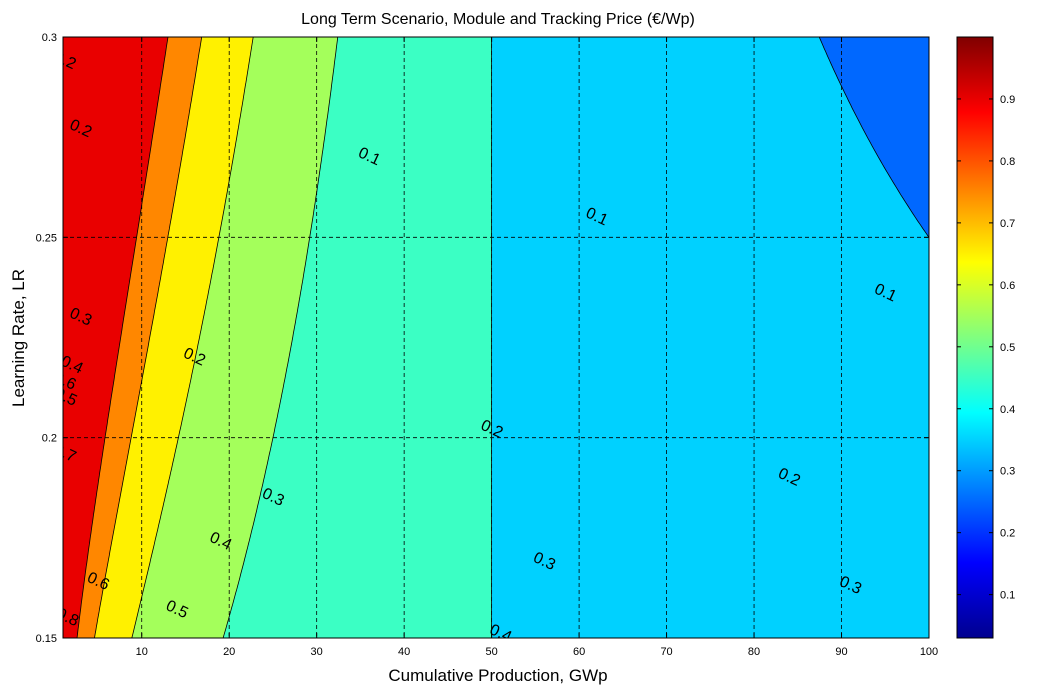 The width and height of the screenshot is (1057, 686). I want to click on y-tick-label: 0.25, so click(46, 238).